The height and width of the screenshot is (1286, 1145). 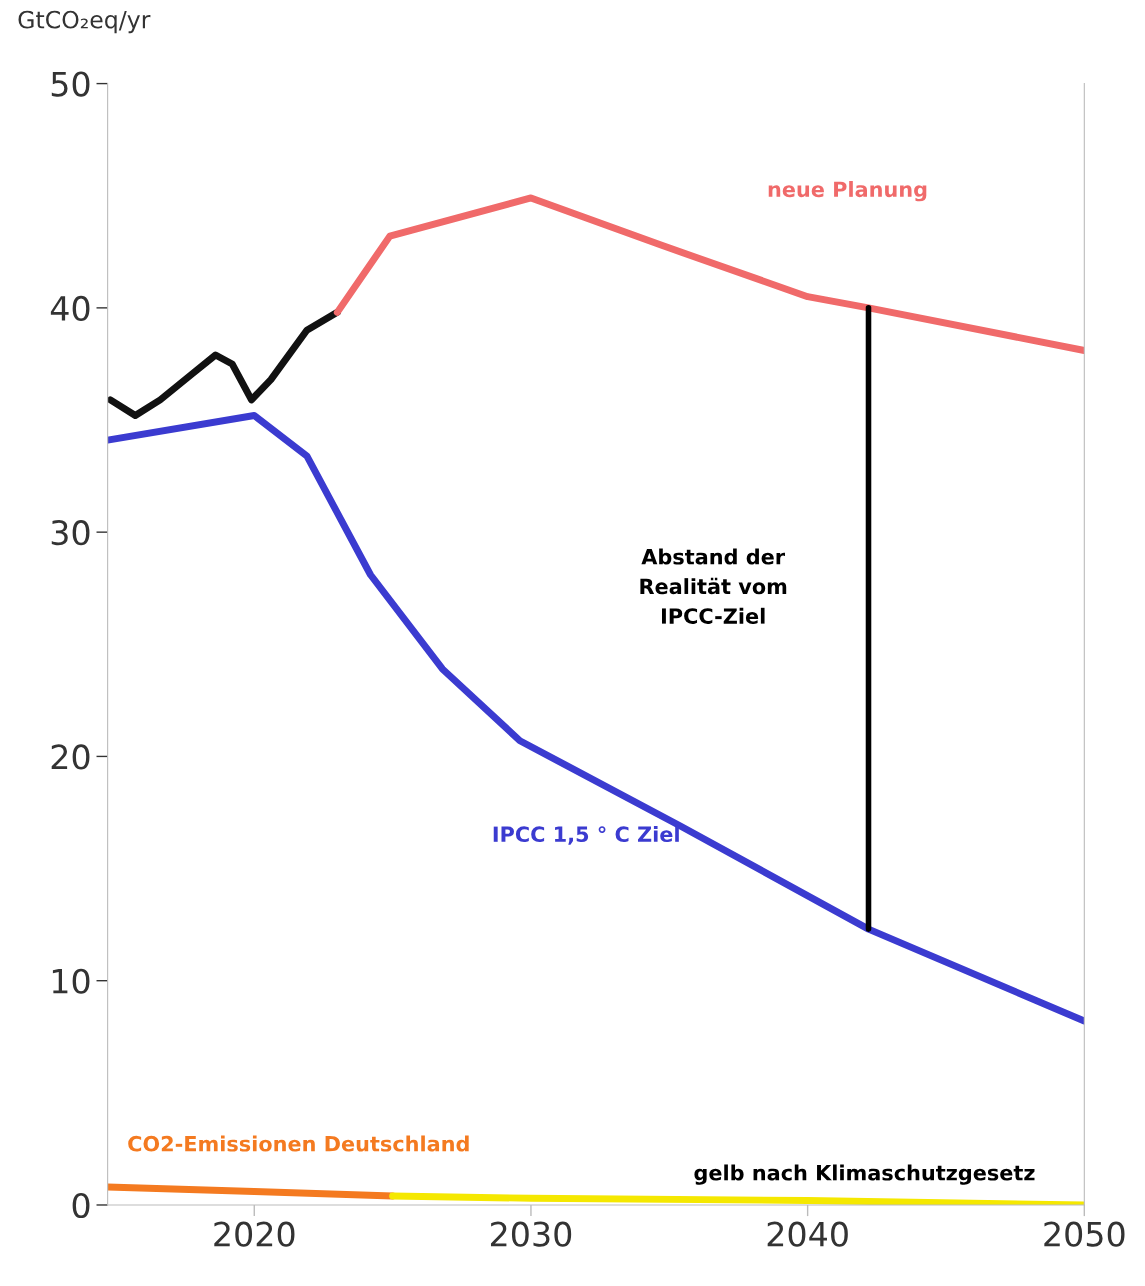 I want to click on series-label: CO2-Emissionen Deutschland, so click(x=298, y=1143).